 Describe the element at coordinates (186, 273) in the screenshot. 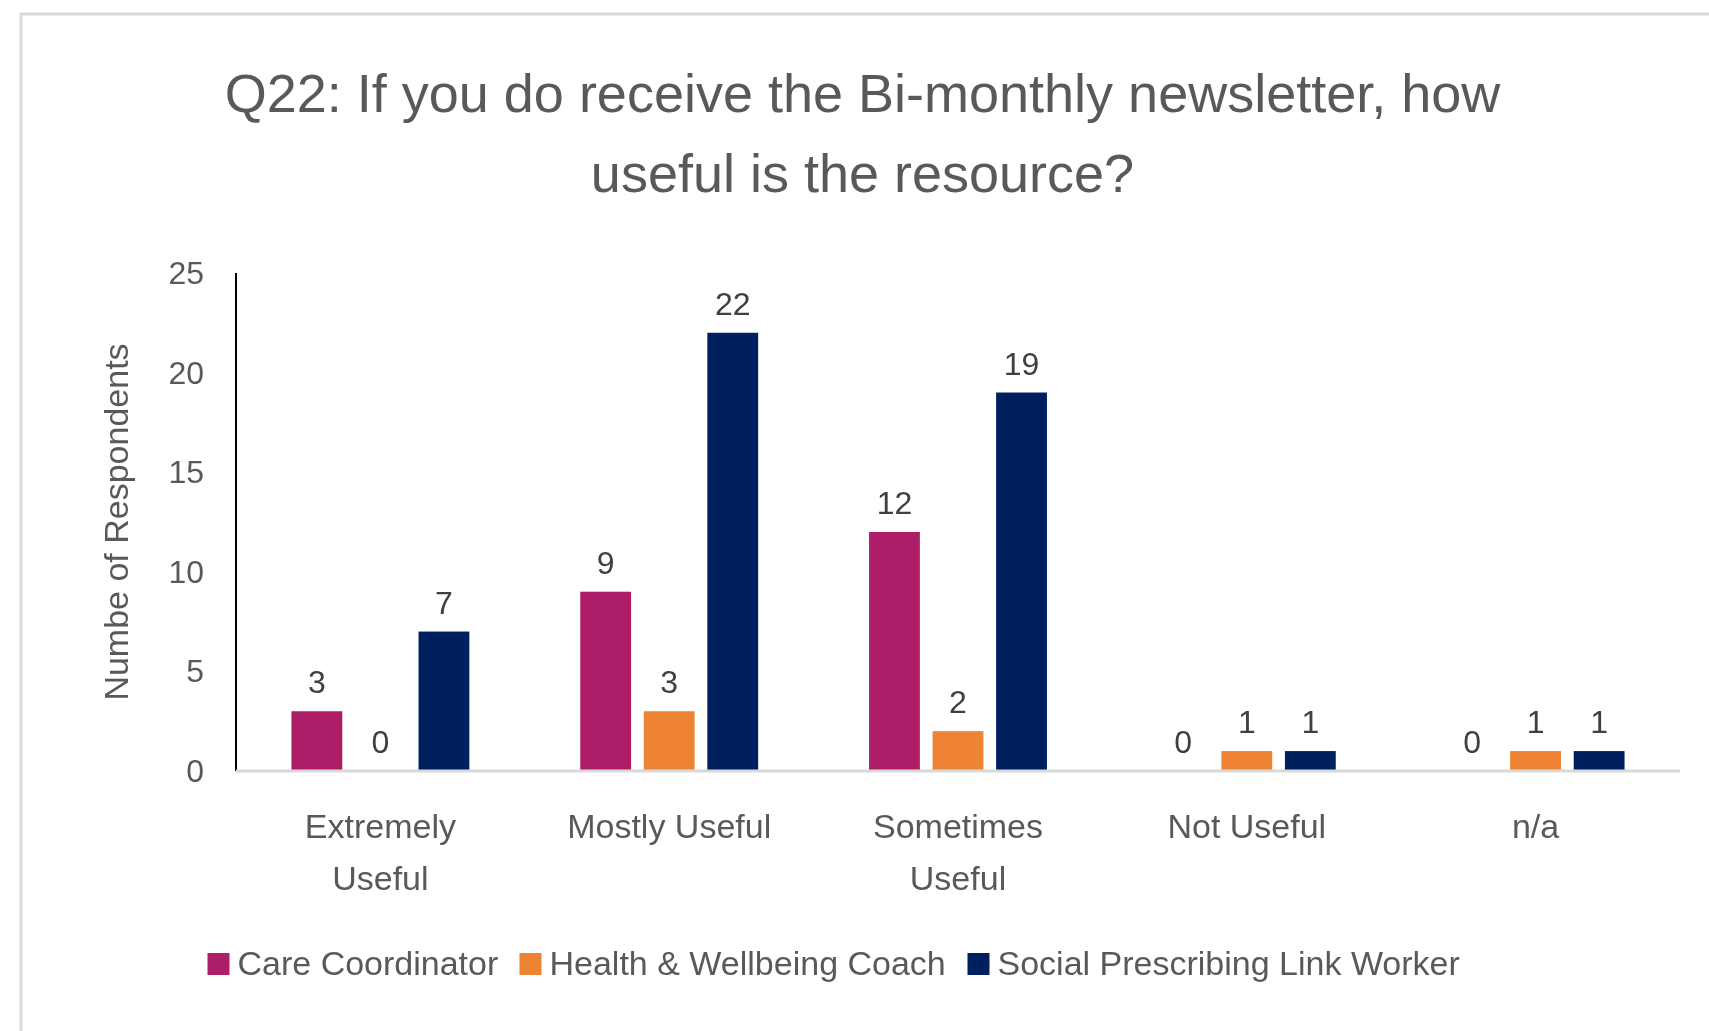

I see `y-tick-label: 25` at that location.